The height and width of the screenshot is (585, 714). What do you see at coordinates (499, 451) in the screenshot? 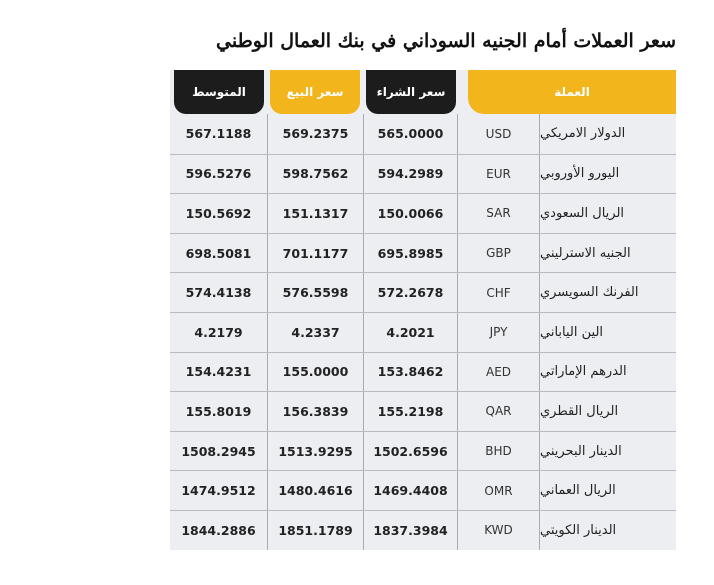
I see `code-cell: BHD` at bounding box center [499, 451].